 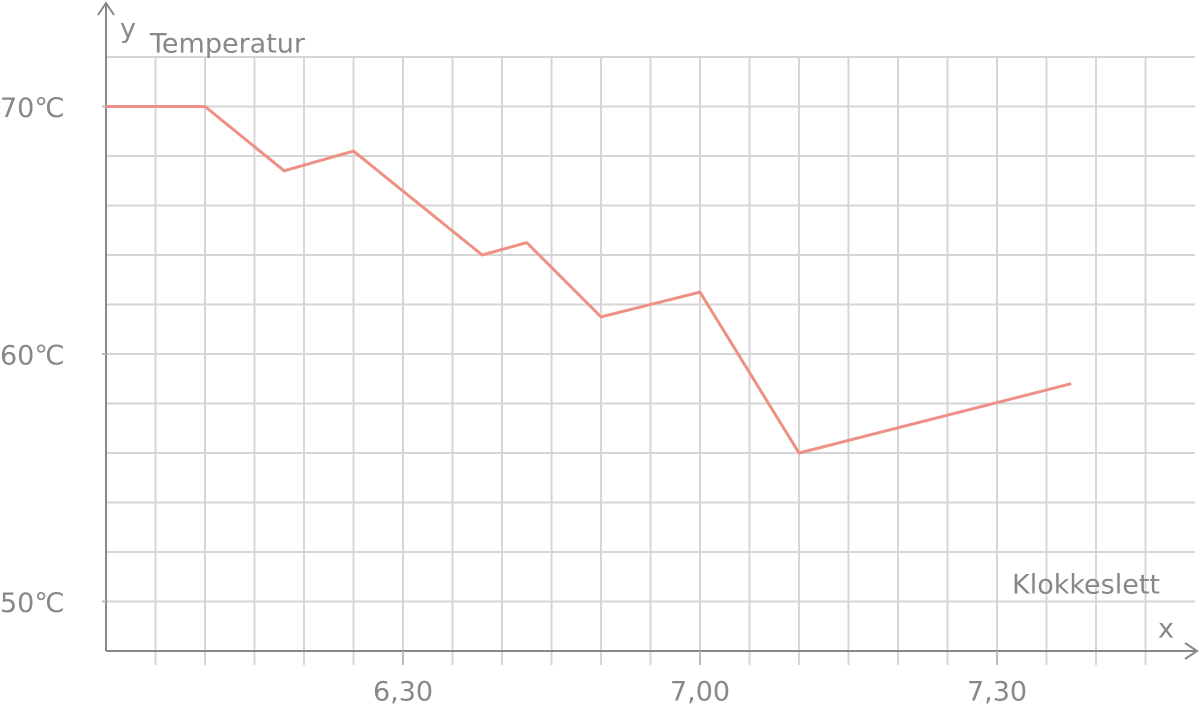 I want to click on x-tick-label: 6,30, so click(x=403, y=692).